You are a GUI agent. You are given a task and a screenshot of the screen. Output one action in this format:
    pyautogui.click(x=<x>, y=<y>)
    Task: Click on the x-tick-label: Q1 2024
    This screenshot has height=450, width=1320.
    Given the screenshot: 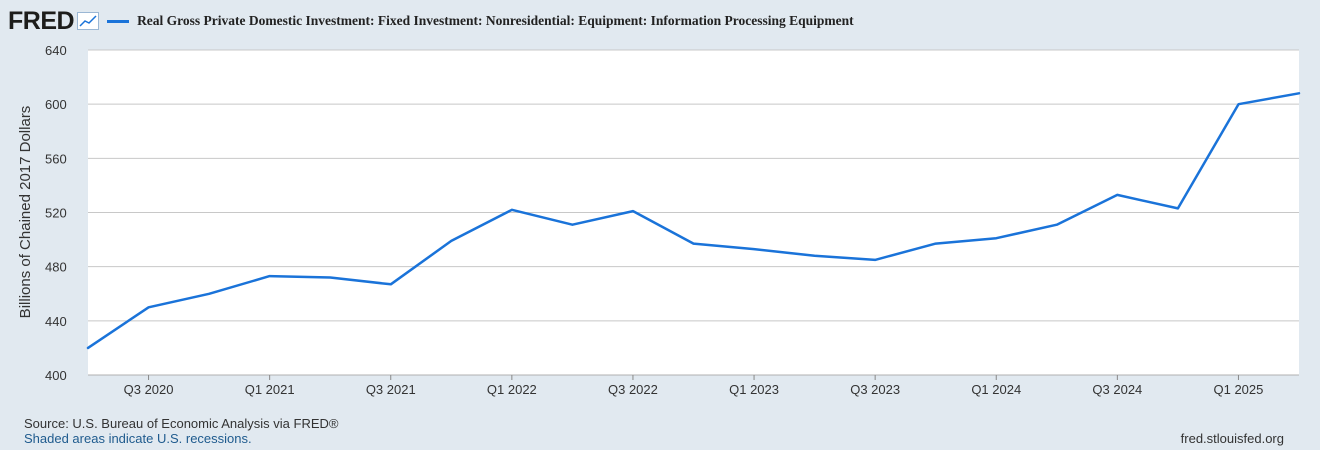 What is the action you would take?
    pyautogui.click(x=996, y=389)
    